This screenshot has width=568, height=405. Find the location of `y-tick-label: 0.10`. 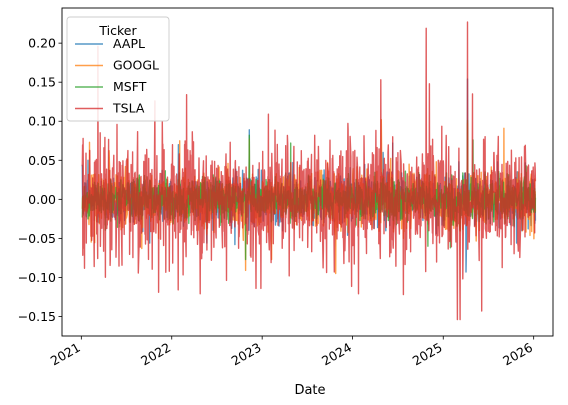

y-tick-label: 0.10 is located at coordinates (42, 121).